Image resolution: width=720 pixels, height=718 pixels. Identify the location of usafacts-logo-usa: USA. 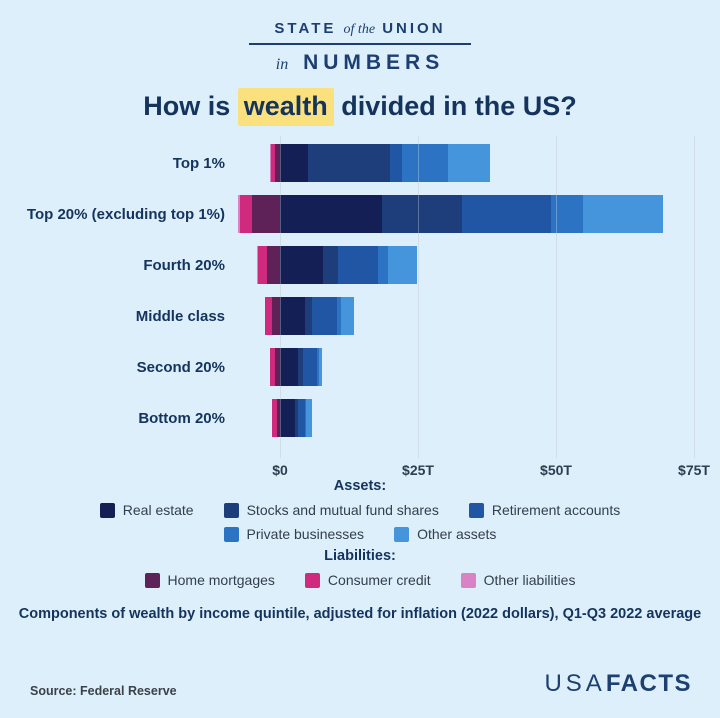
(575, 683).